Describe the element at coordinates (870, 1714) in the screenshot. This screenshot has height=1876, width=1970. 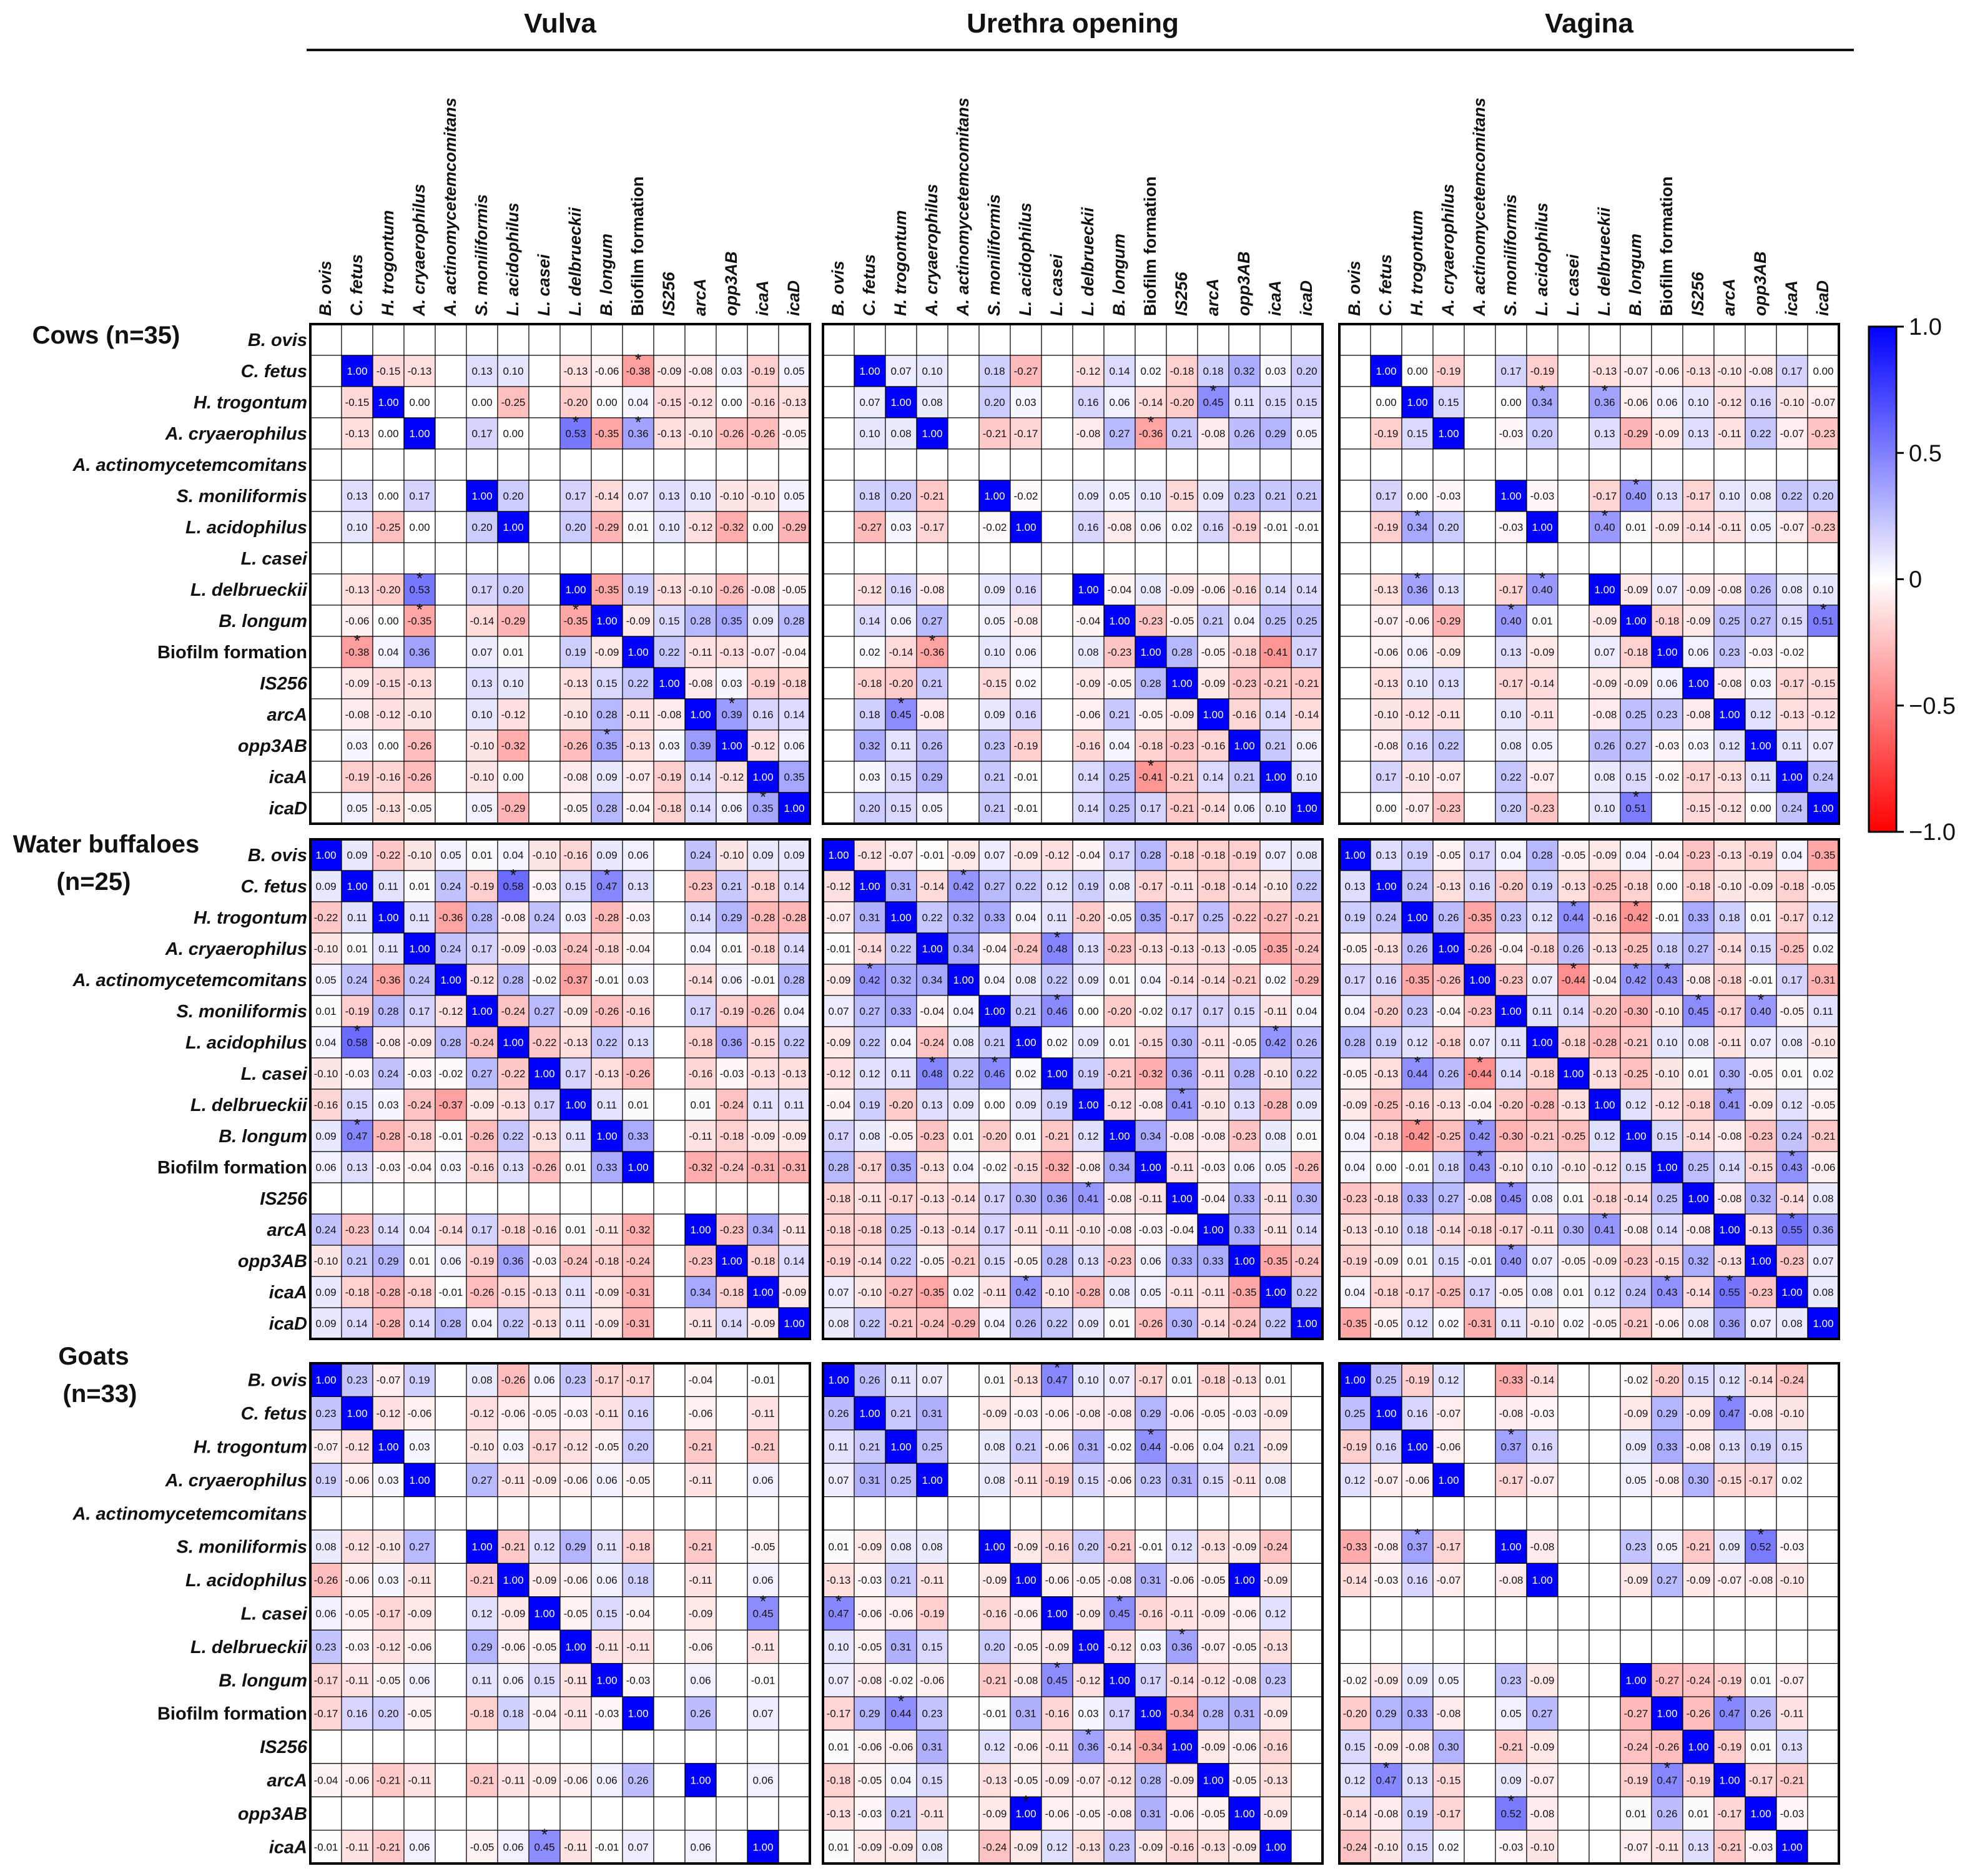
I see `cell-value: 0.29` at that location.